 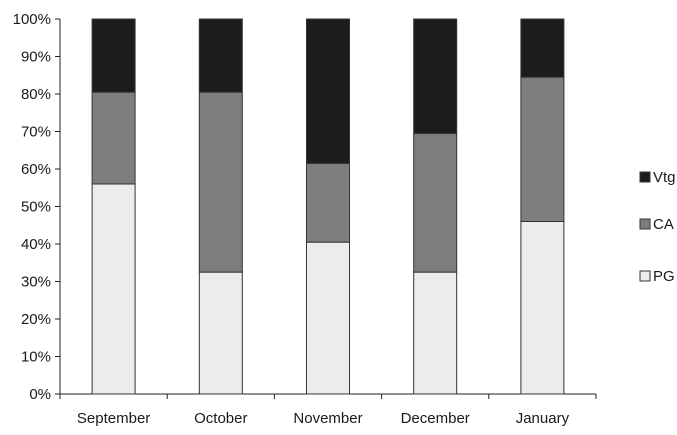 What do you see at coordinates (36, 282) in the screenshot?
I see `y-tick-label: 30%` at bounding box center [36, 282].